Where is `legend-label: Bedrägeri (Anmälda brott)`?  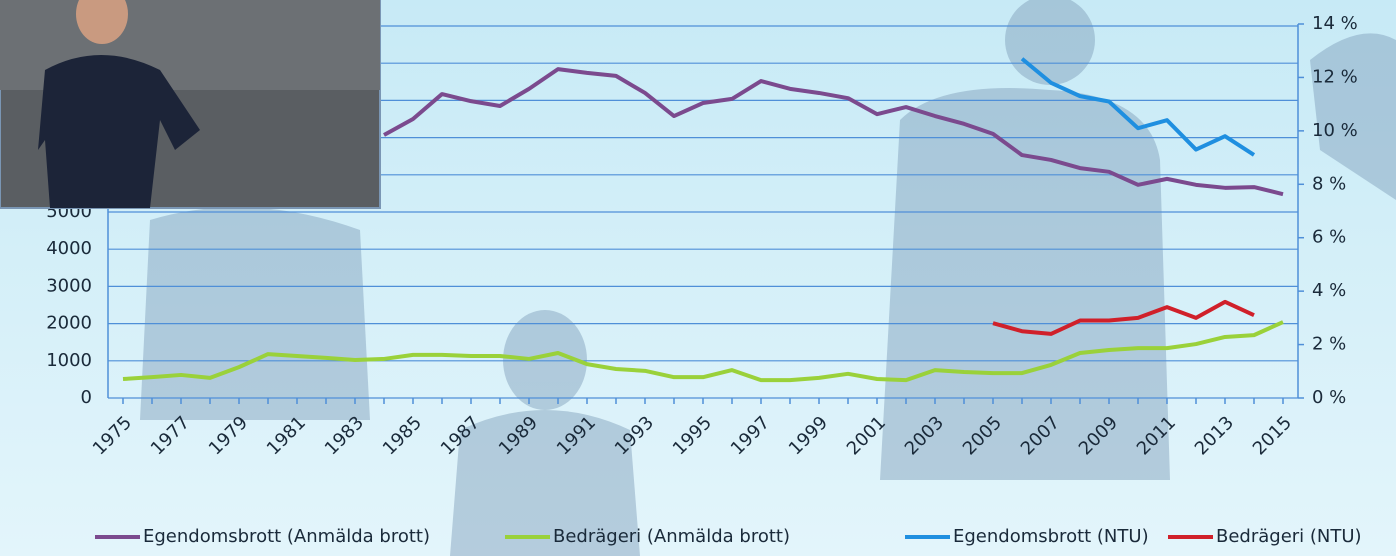
legend-label: Bedrägeri (Anmälda brott) is located at coordinates (671, 536).